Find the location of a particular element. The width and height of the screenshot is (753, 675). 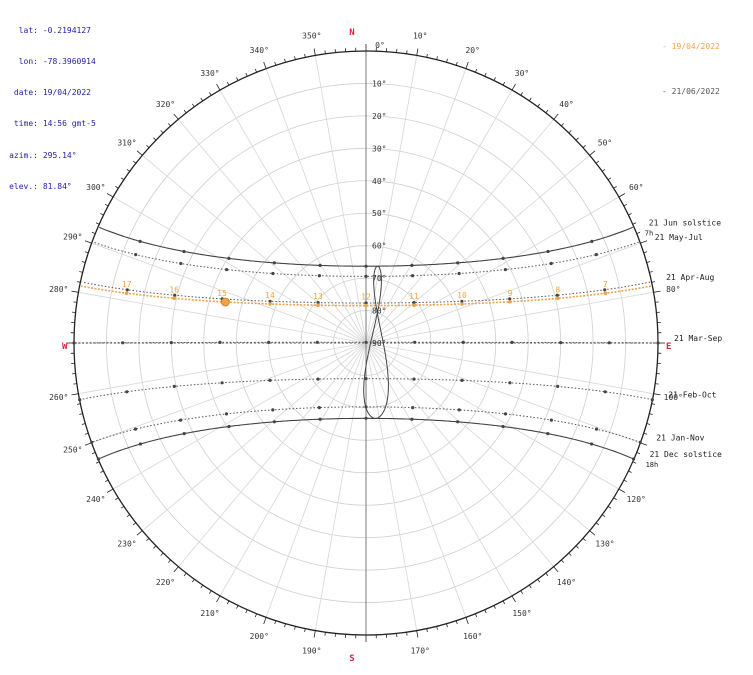

elevation-label: 10° is located at coordinates (379, 83).